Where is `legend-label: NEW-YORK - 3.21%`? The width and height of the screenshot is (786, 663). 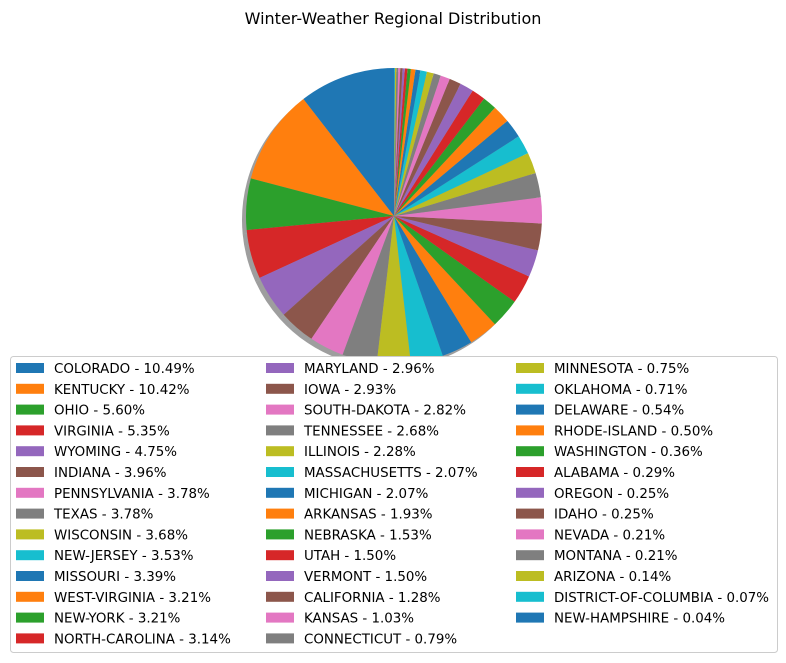
legend-label: NEW-YORK - 3.21% is located at coordinates (117, 619).